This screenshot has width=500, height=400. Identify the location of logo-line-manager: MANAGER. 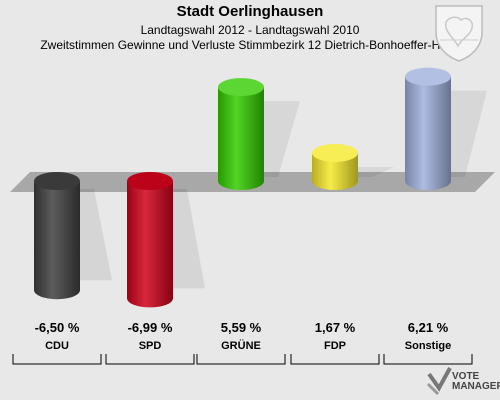
(476, 386).